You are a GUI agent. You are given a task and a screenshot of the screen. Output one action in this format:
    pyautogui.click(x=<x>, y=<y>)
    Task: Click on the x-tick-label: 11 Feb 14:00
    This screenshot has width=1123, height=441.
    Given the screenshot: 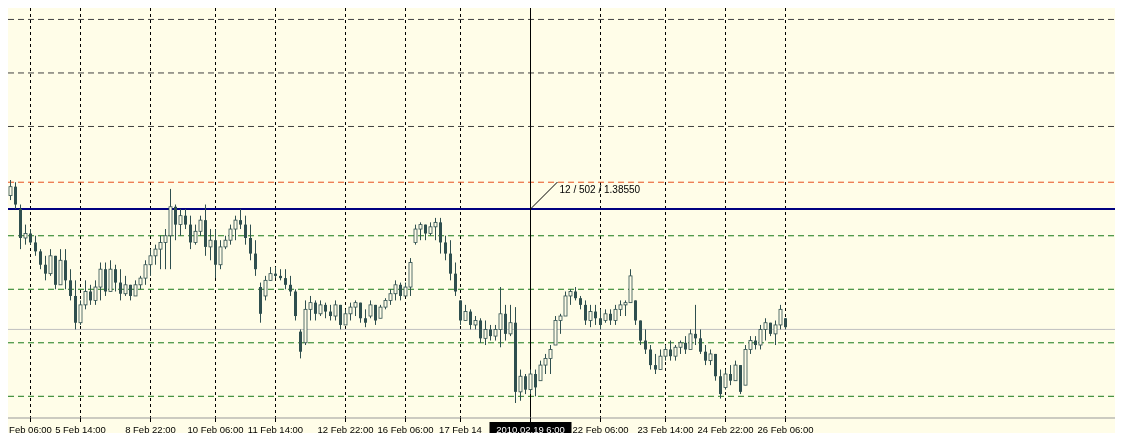 What is the action you would take?
    pyautogui.click(x=275, y=429)
    